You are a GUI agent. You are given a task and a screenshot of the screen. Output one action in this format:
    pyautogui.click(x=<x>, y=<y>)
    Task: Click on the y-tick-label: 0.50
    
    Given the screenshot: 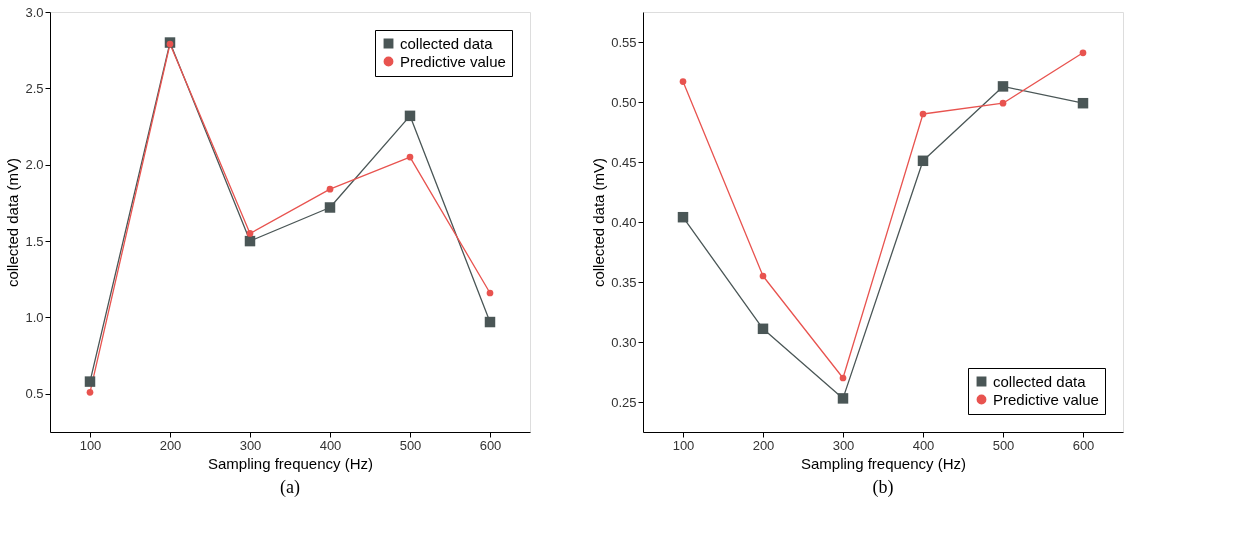 What is the action you would take?
    pyautogui.click(x=624, y=102)
    